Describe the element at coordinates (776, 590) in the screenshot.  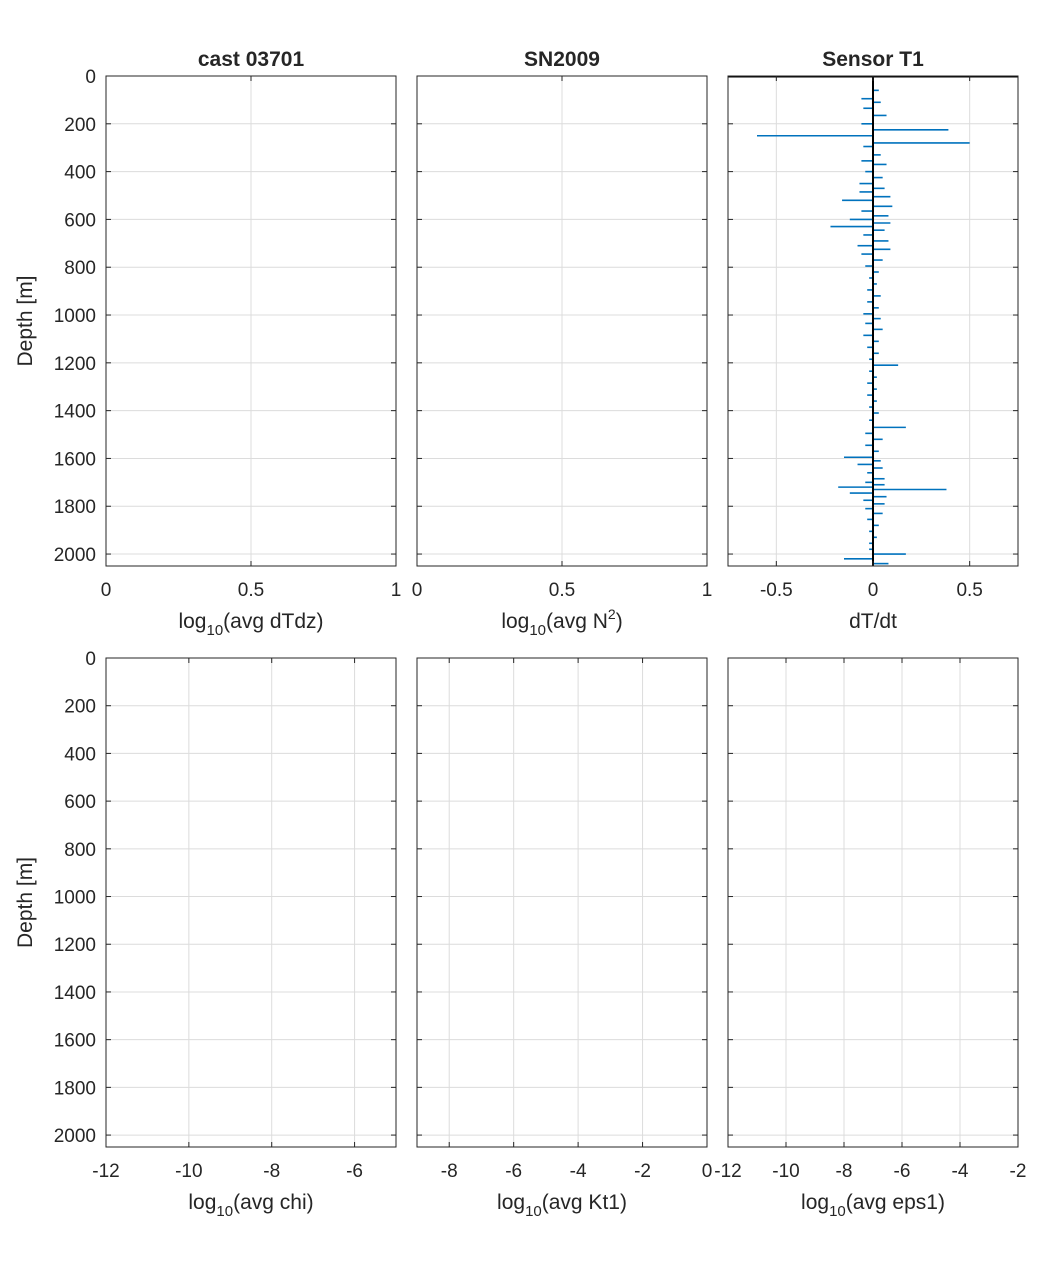
I see `x-tick-label: -0.5` at that location.